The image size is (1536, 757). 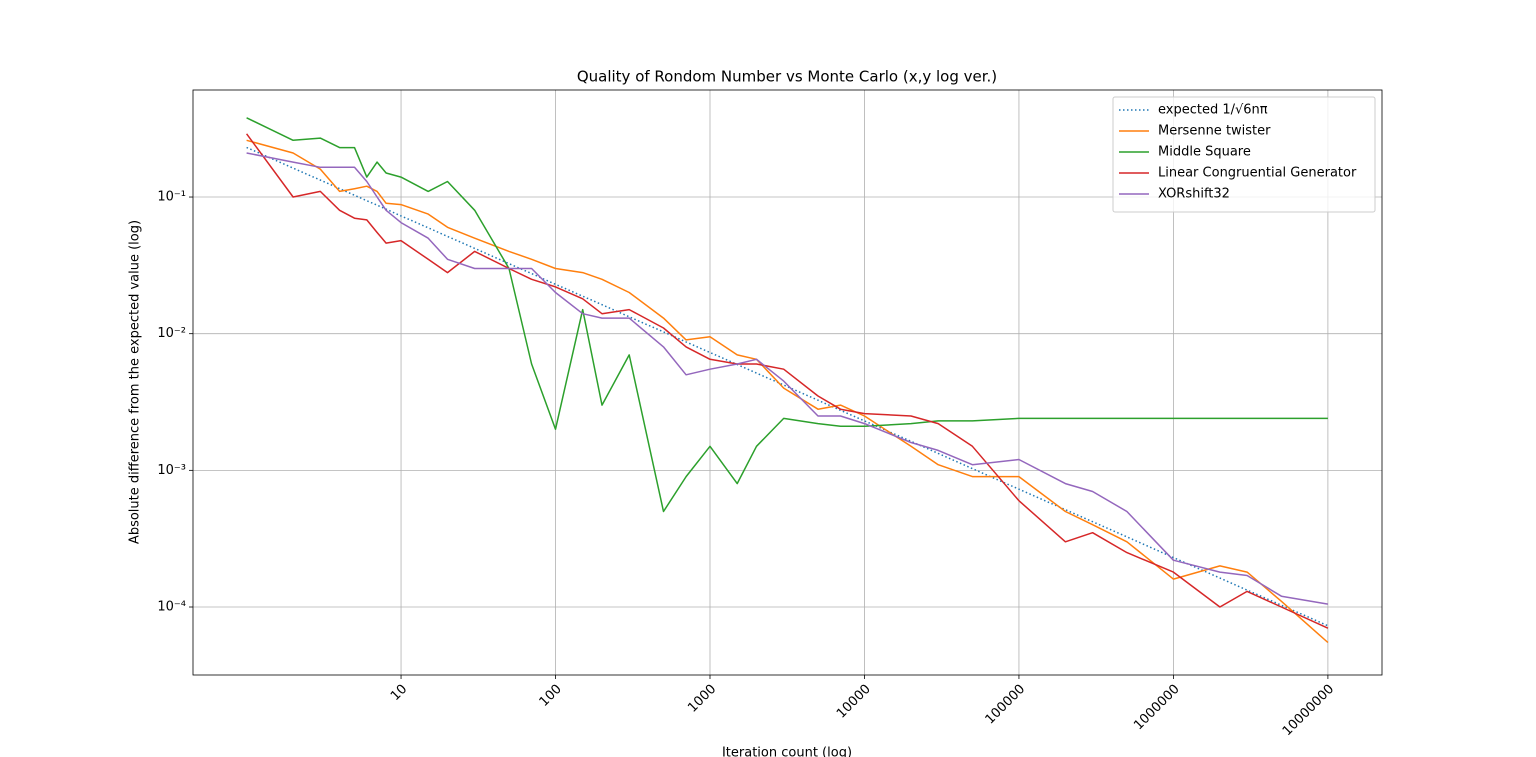 What do you see at coordinates (1214, 131) in the screenshot?
I see `legend-label: Mersenne twister` at bounding box center [1214, 131].